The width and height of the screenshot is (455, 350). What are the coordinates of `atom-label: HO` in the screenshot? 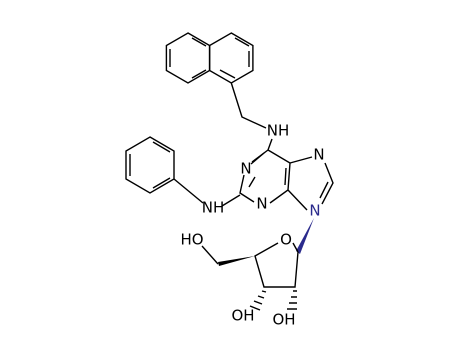 It's located at (191, 240).